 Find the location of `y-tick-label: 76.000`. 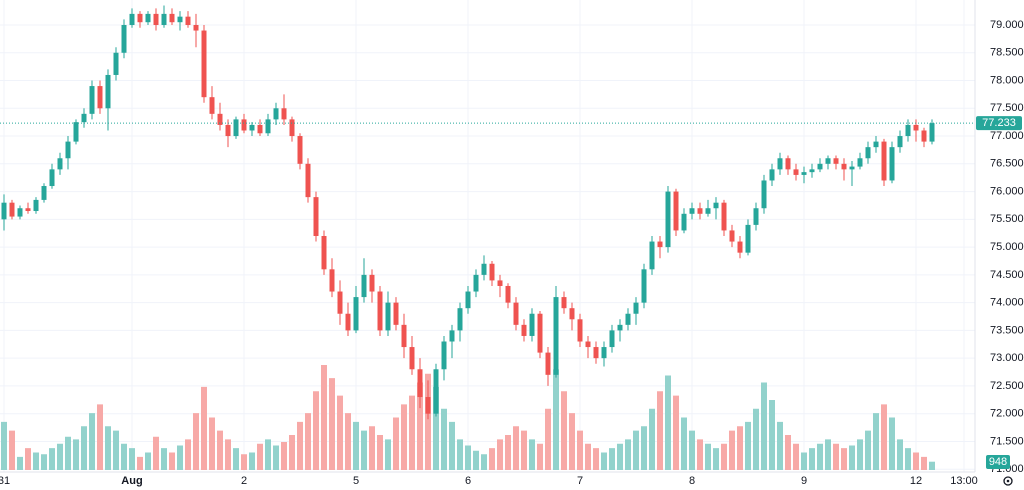

y-tick-label: 76.000 is located at coordinates (1007, 191).